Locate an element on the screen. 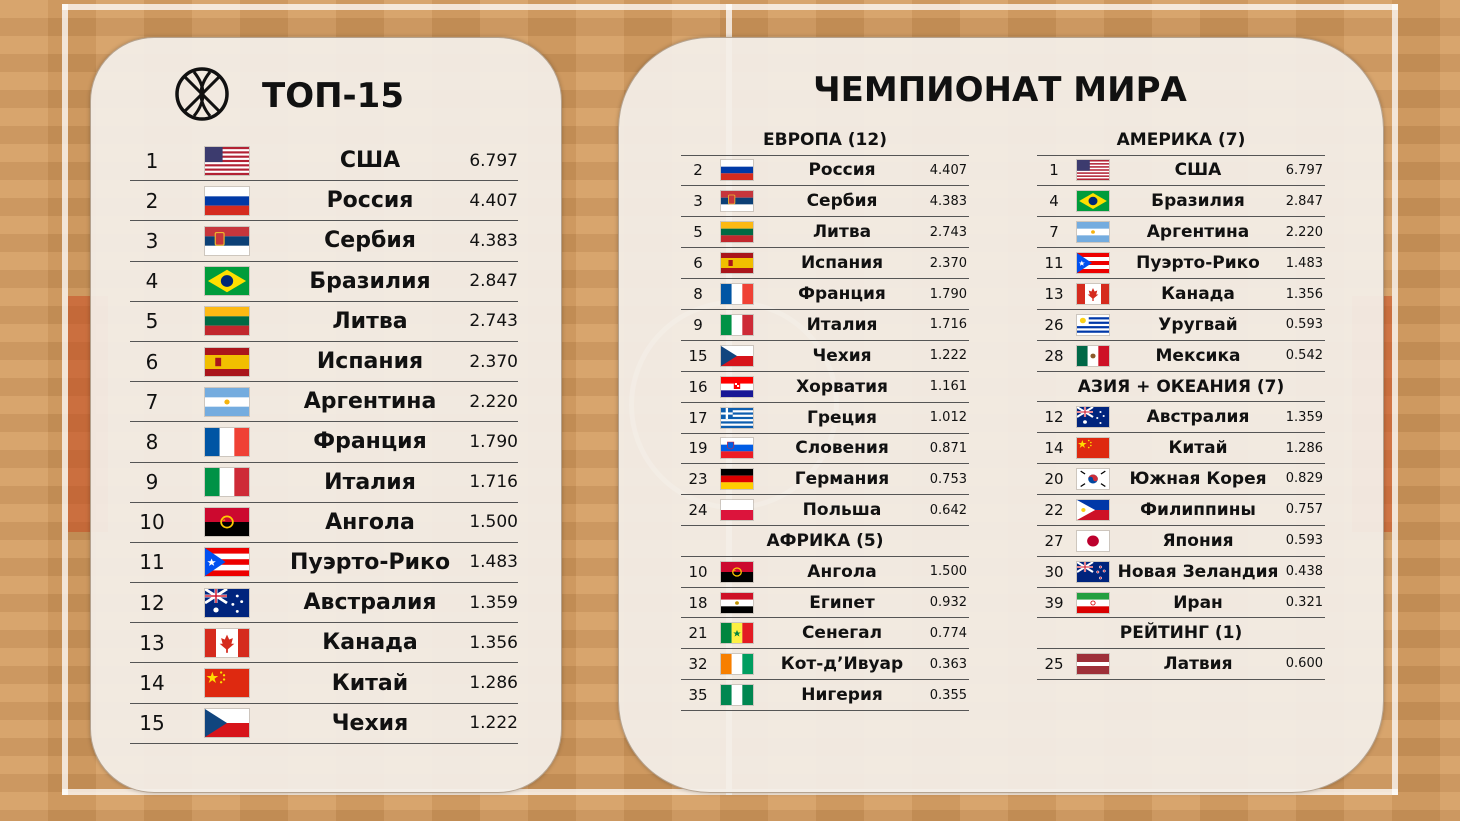 The width and height of the screenshot is (1460, 821). flag-es-icon is located at coordinates (227, 361).